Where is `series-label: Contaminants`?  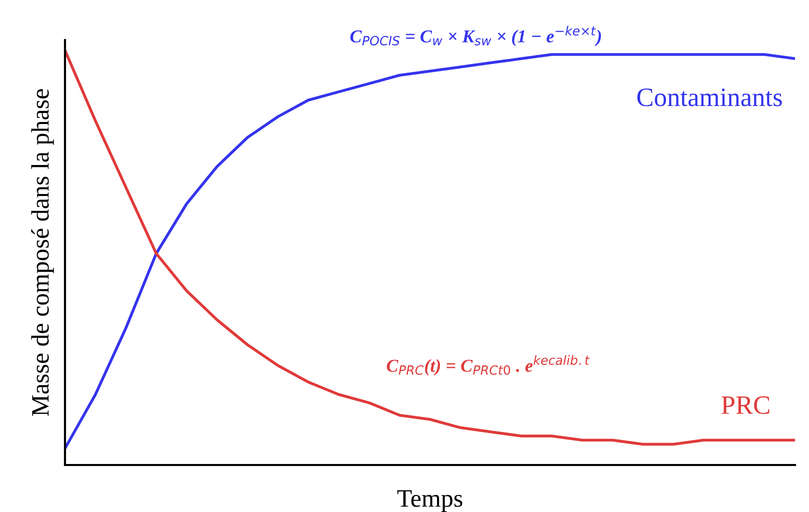 series-label: Contaminants is located at coordinates (709, 97).